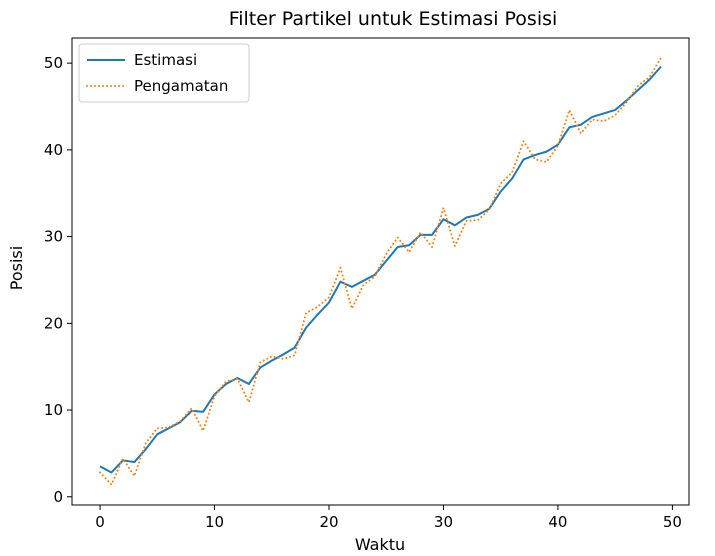 This screenshot has height=556, width=715. I want to click on x-tick-label: 0, so click(100, 522).